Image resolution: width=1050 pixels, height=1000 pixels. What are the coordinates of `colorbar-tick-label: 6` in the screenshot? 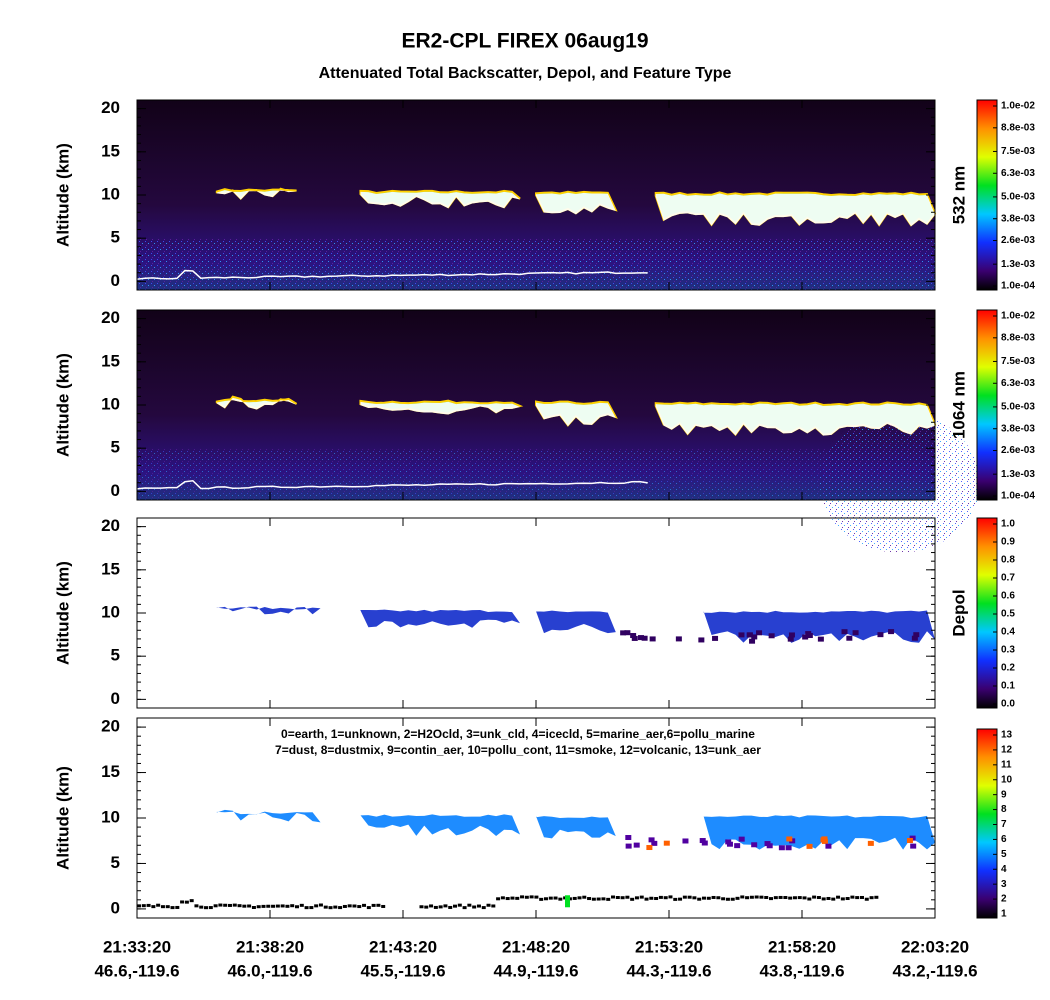 It's located at (1004, 839).